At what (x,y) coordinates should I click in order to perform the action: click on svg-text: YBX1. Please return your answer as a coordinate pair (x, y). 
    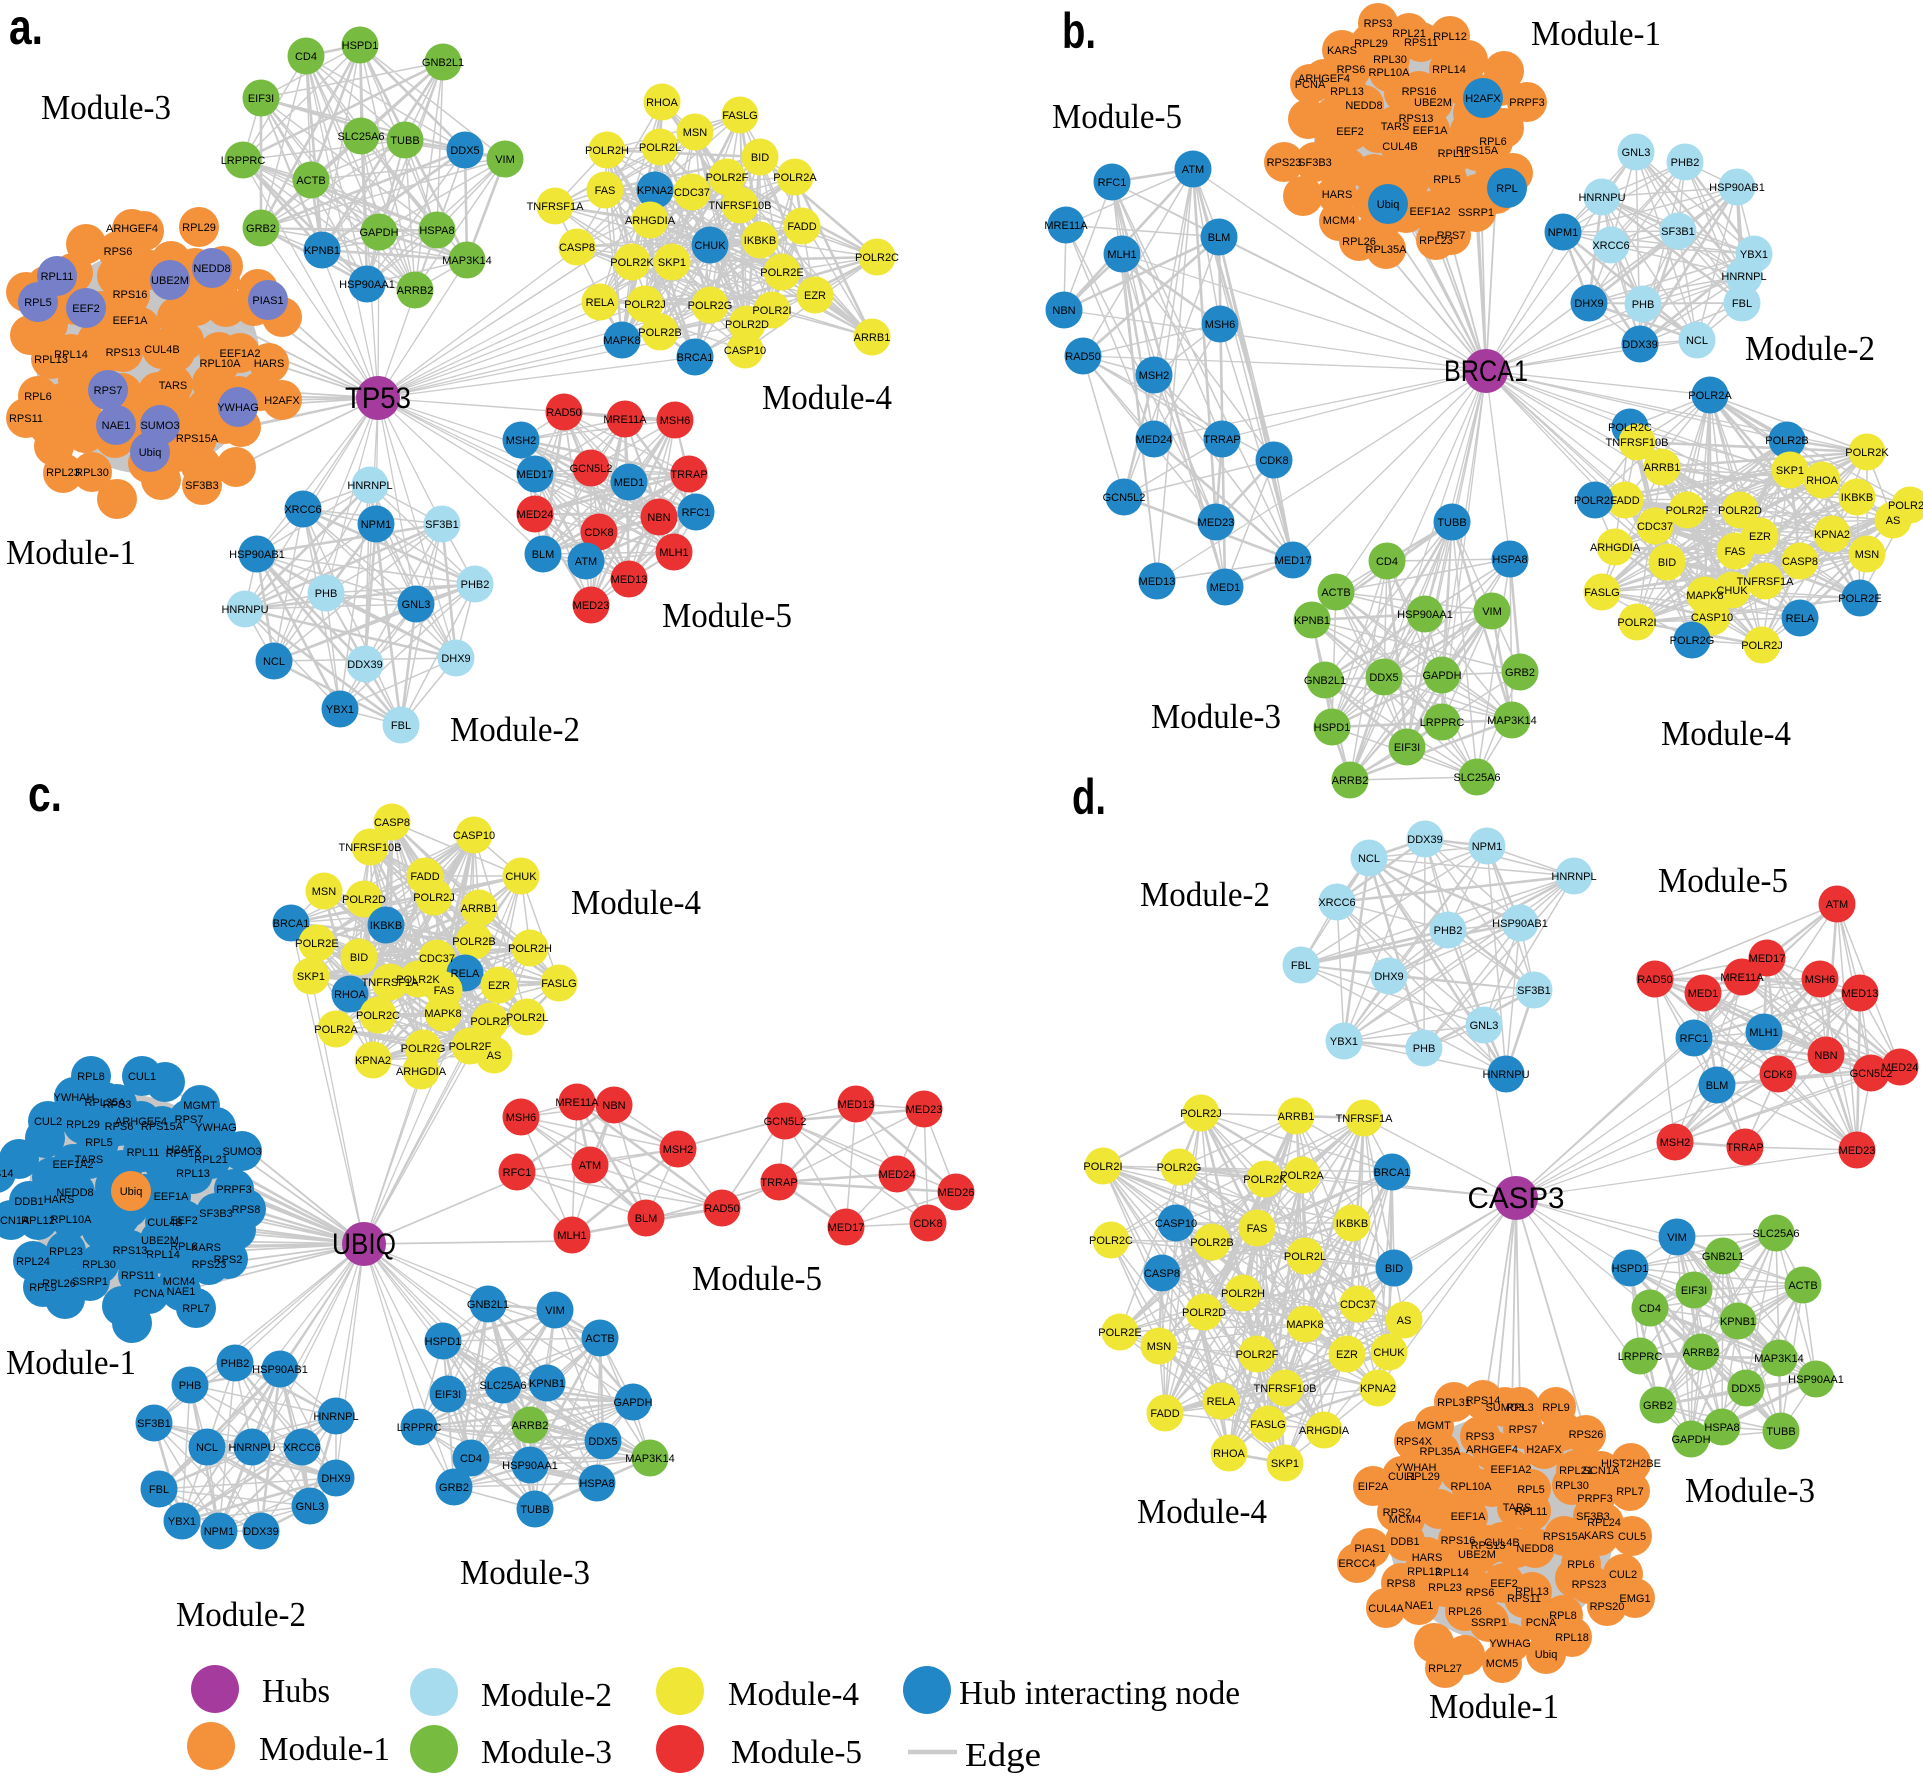
    Looking at the image, I should click on (182, 1522).